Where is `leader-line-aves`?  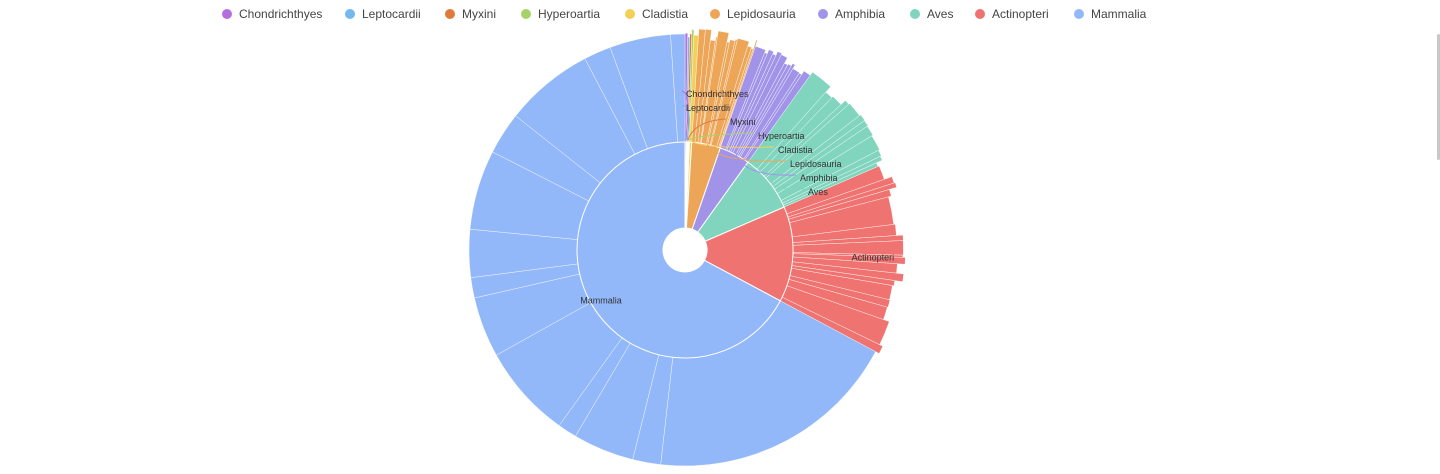
leader-line-aves is located at coordinates (787, 185).